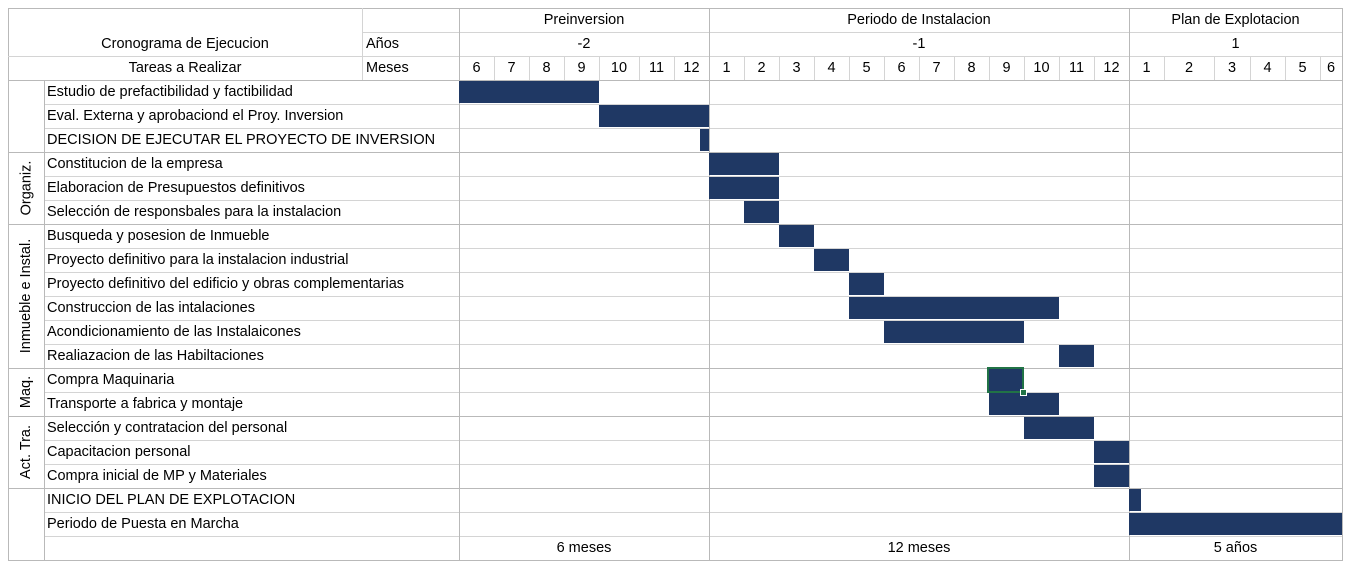  I want to click on phase-preinversion: Preinversion, so click(584, 20).